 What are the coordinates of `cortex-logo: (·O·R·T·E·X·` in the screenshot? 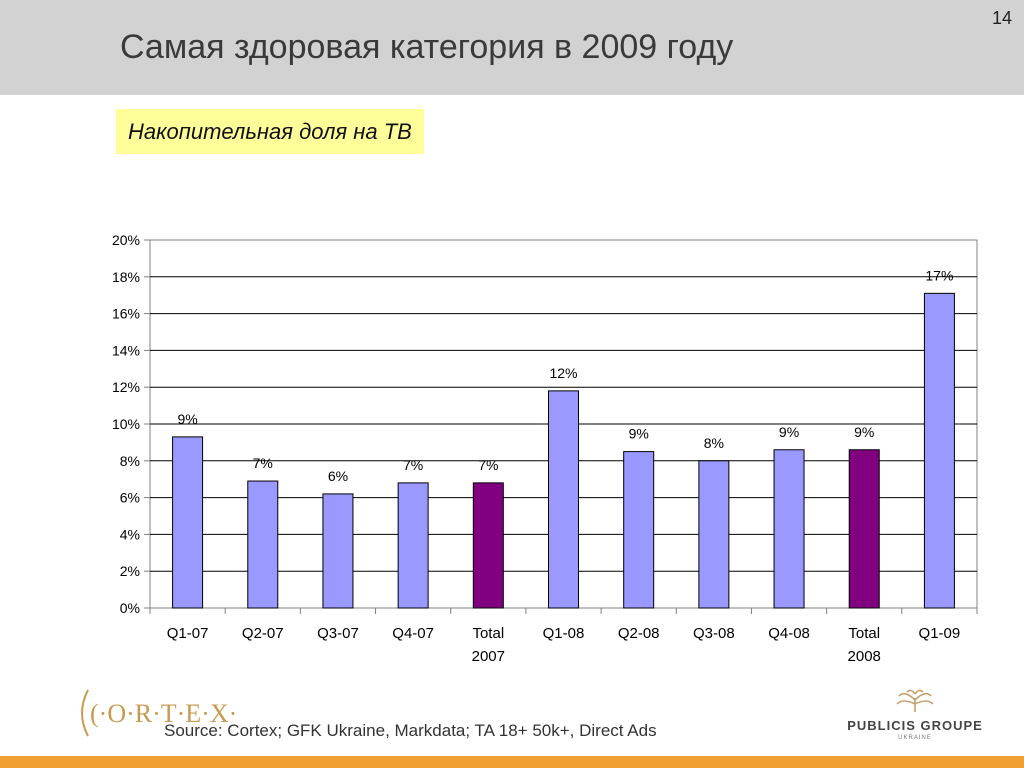 It's located at (159, 713).